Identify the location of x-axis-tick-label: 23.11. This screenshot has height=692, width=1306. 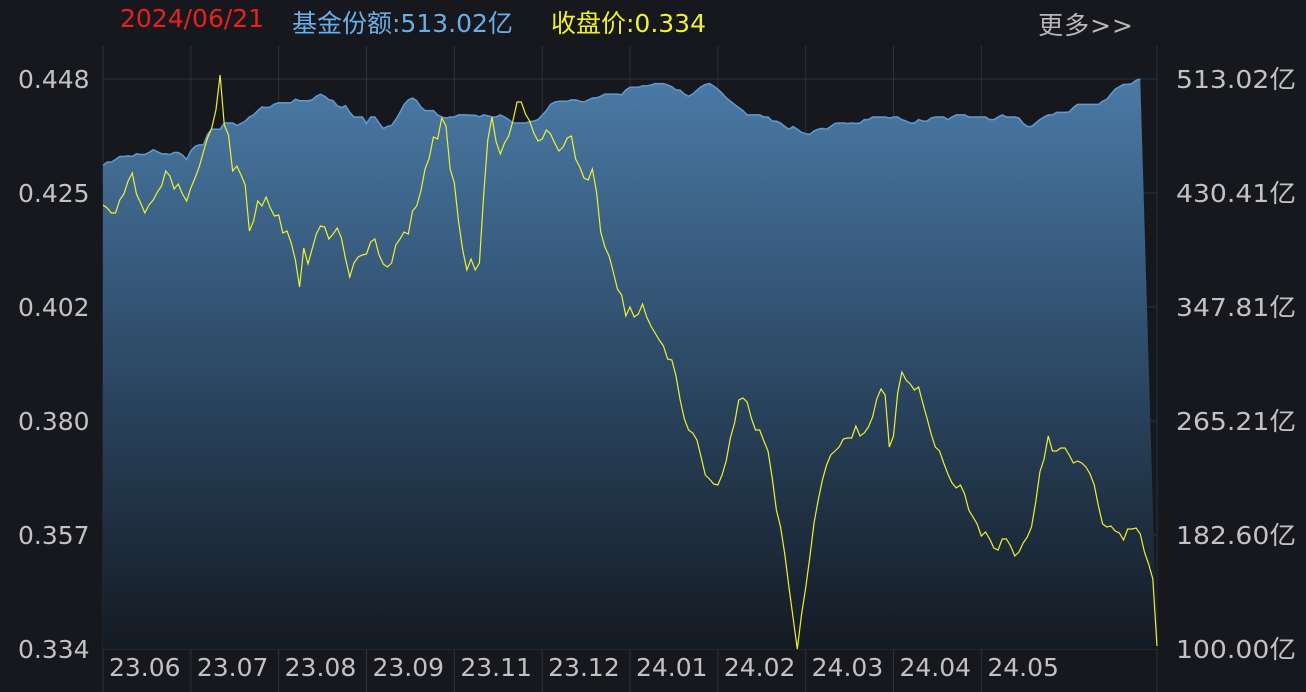
(496, 667).